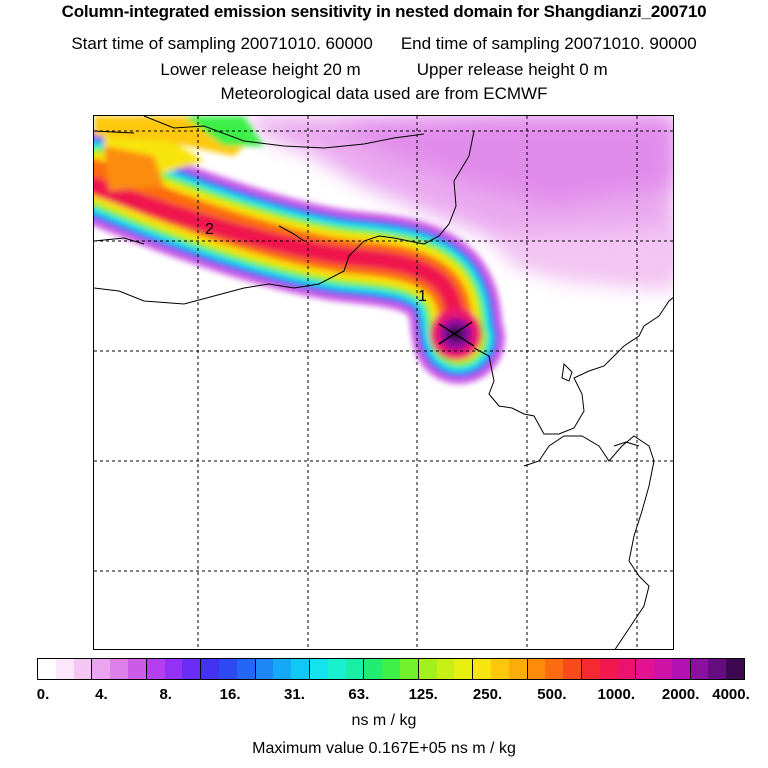 The width and height of the screenshot is (768, 768). Describe the element at coordinates (384, 93) in the screenshot. I see `met-data-label: Meteorological data used are from ECMWF` at that location.